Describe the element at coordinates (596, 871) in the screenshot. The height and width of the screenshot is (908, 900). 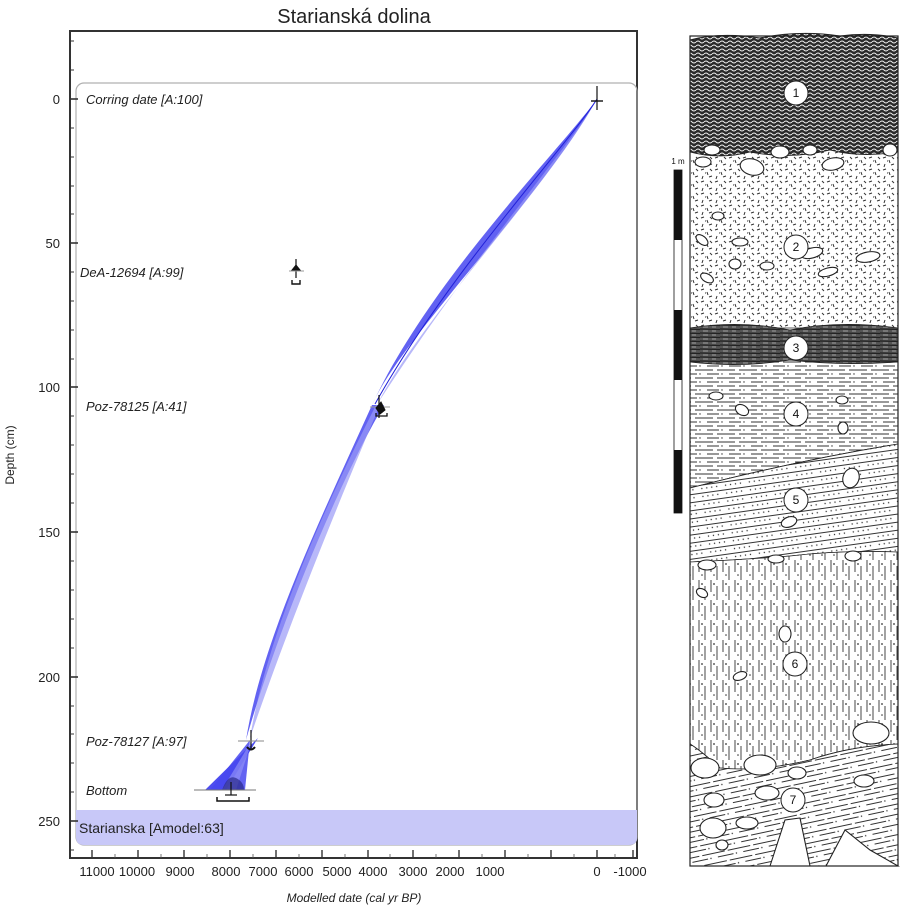
I see `x-tick-0: 0` at that location.